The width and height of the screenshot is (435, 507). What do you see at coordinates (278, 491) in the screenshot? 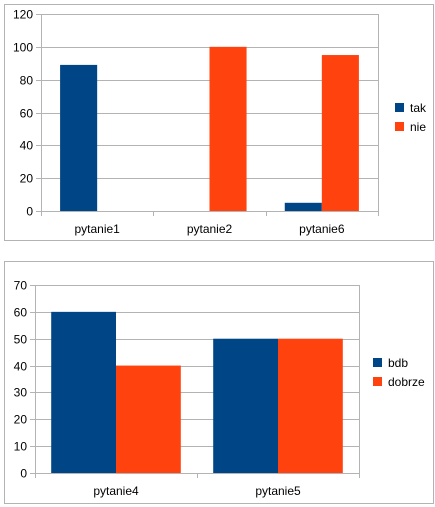
I see `x-tick-label: pytanie5` at bounding box center [278, 491].